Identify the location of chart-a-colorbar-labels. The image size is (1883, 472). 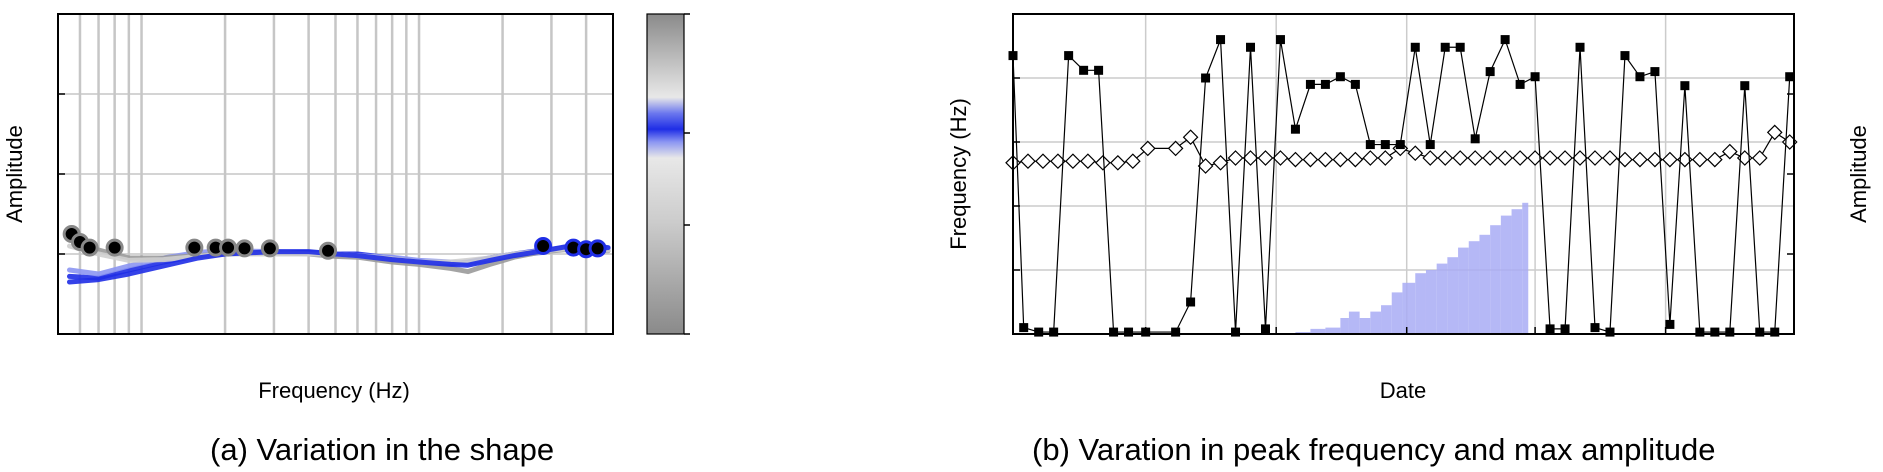
(687, 174).